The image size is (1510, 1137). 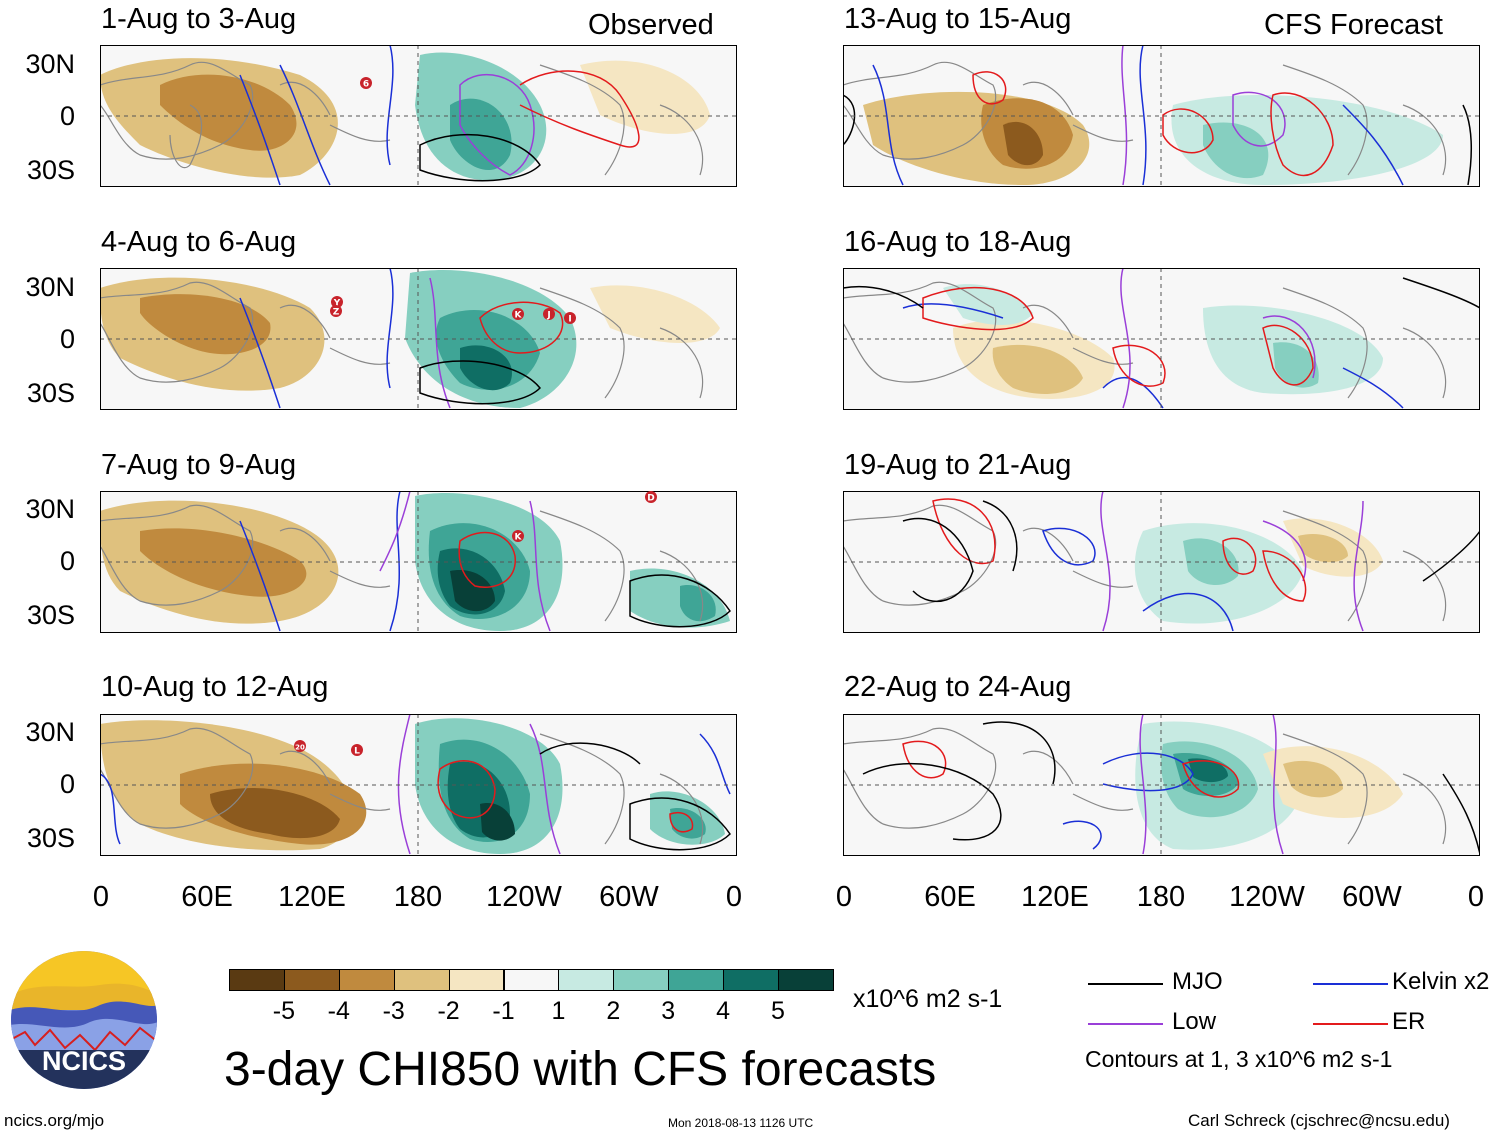 I want to click on colorbar-tick-label: 1, so click(x=558, y=1011).